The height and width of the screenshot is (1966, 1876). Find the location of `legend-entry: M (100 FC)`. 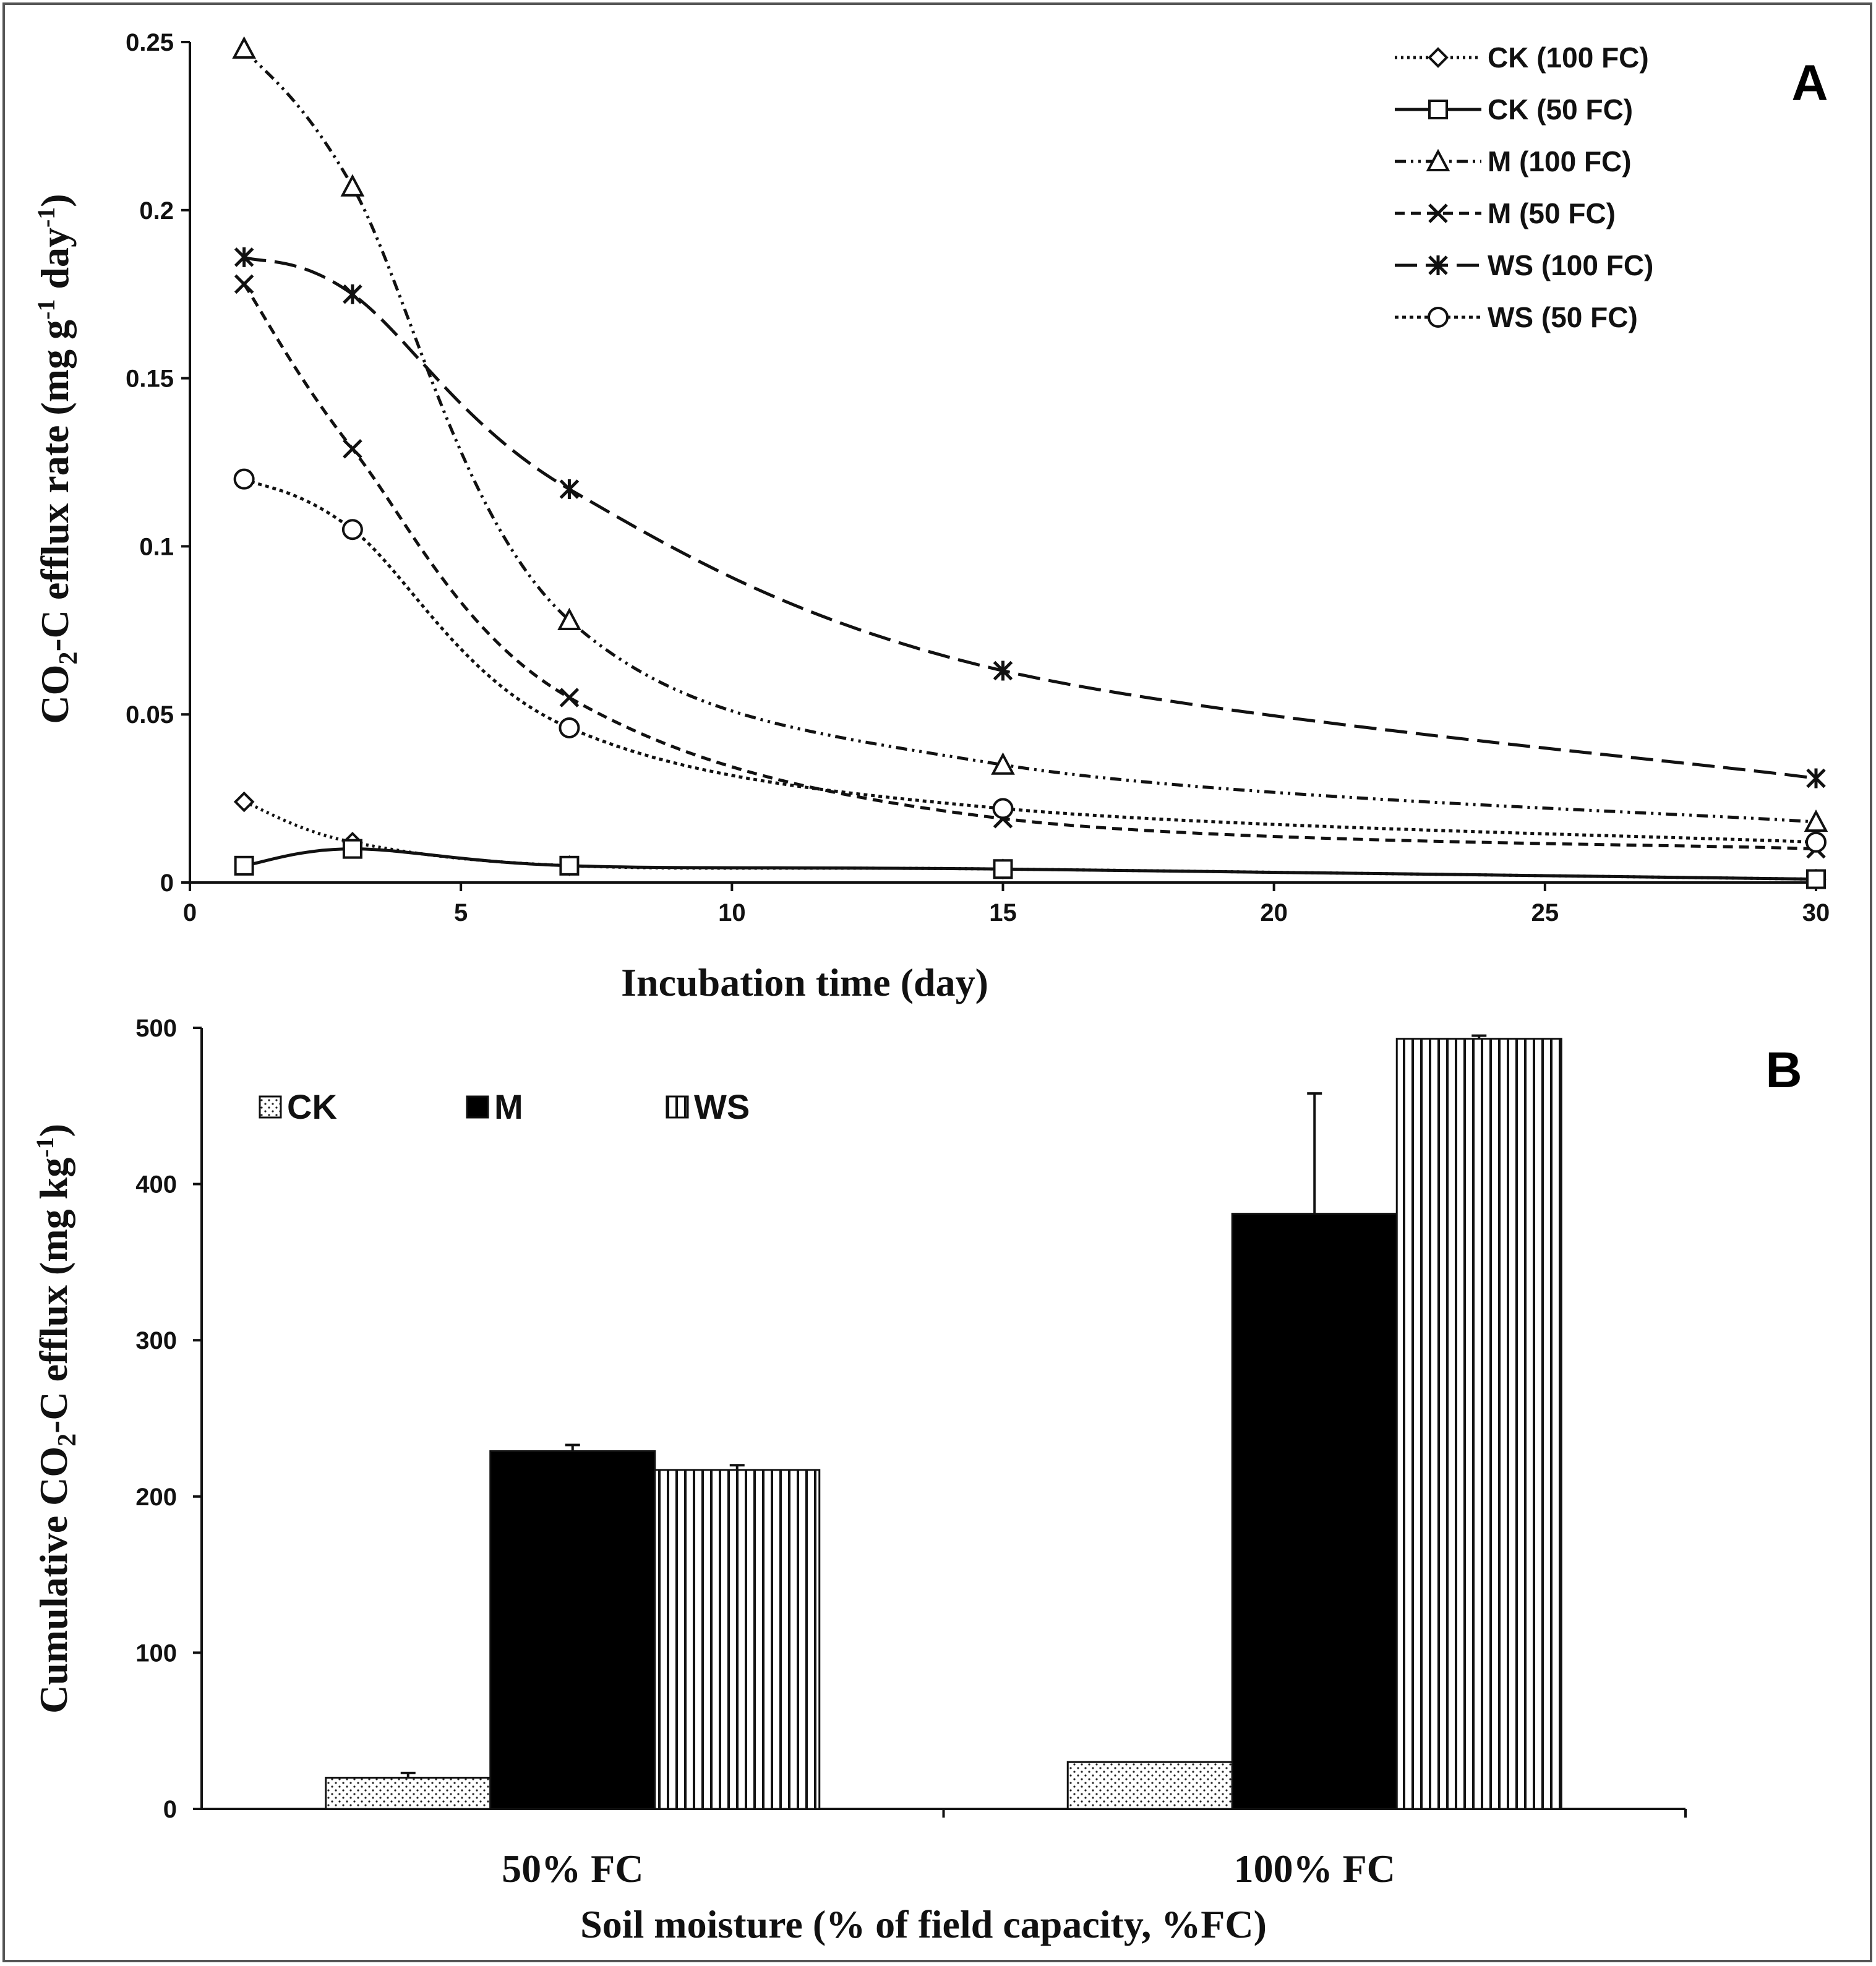

legend-entry: M (100 FC) is located at coordinates (1513, 161).